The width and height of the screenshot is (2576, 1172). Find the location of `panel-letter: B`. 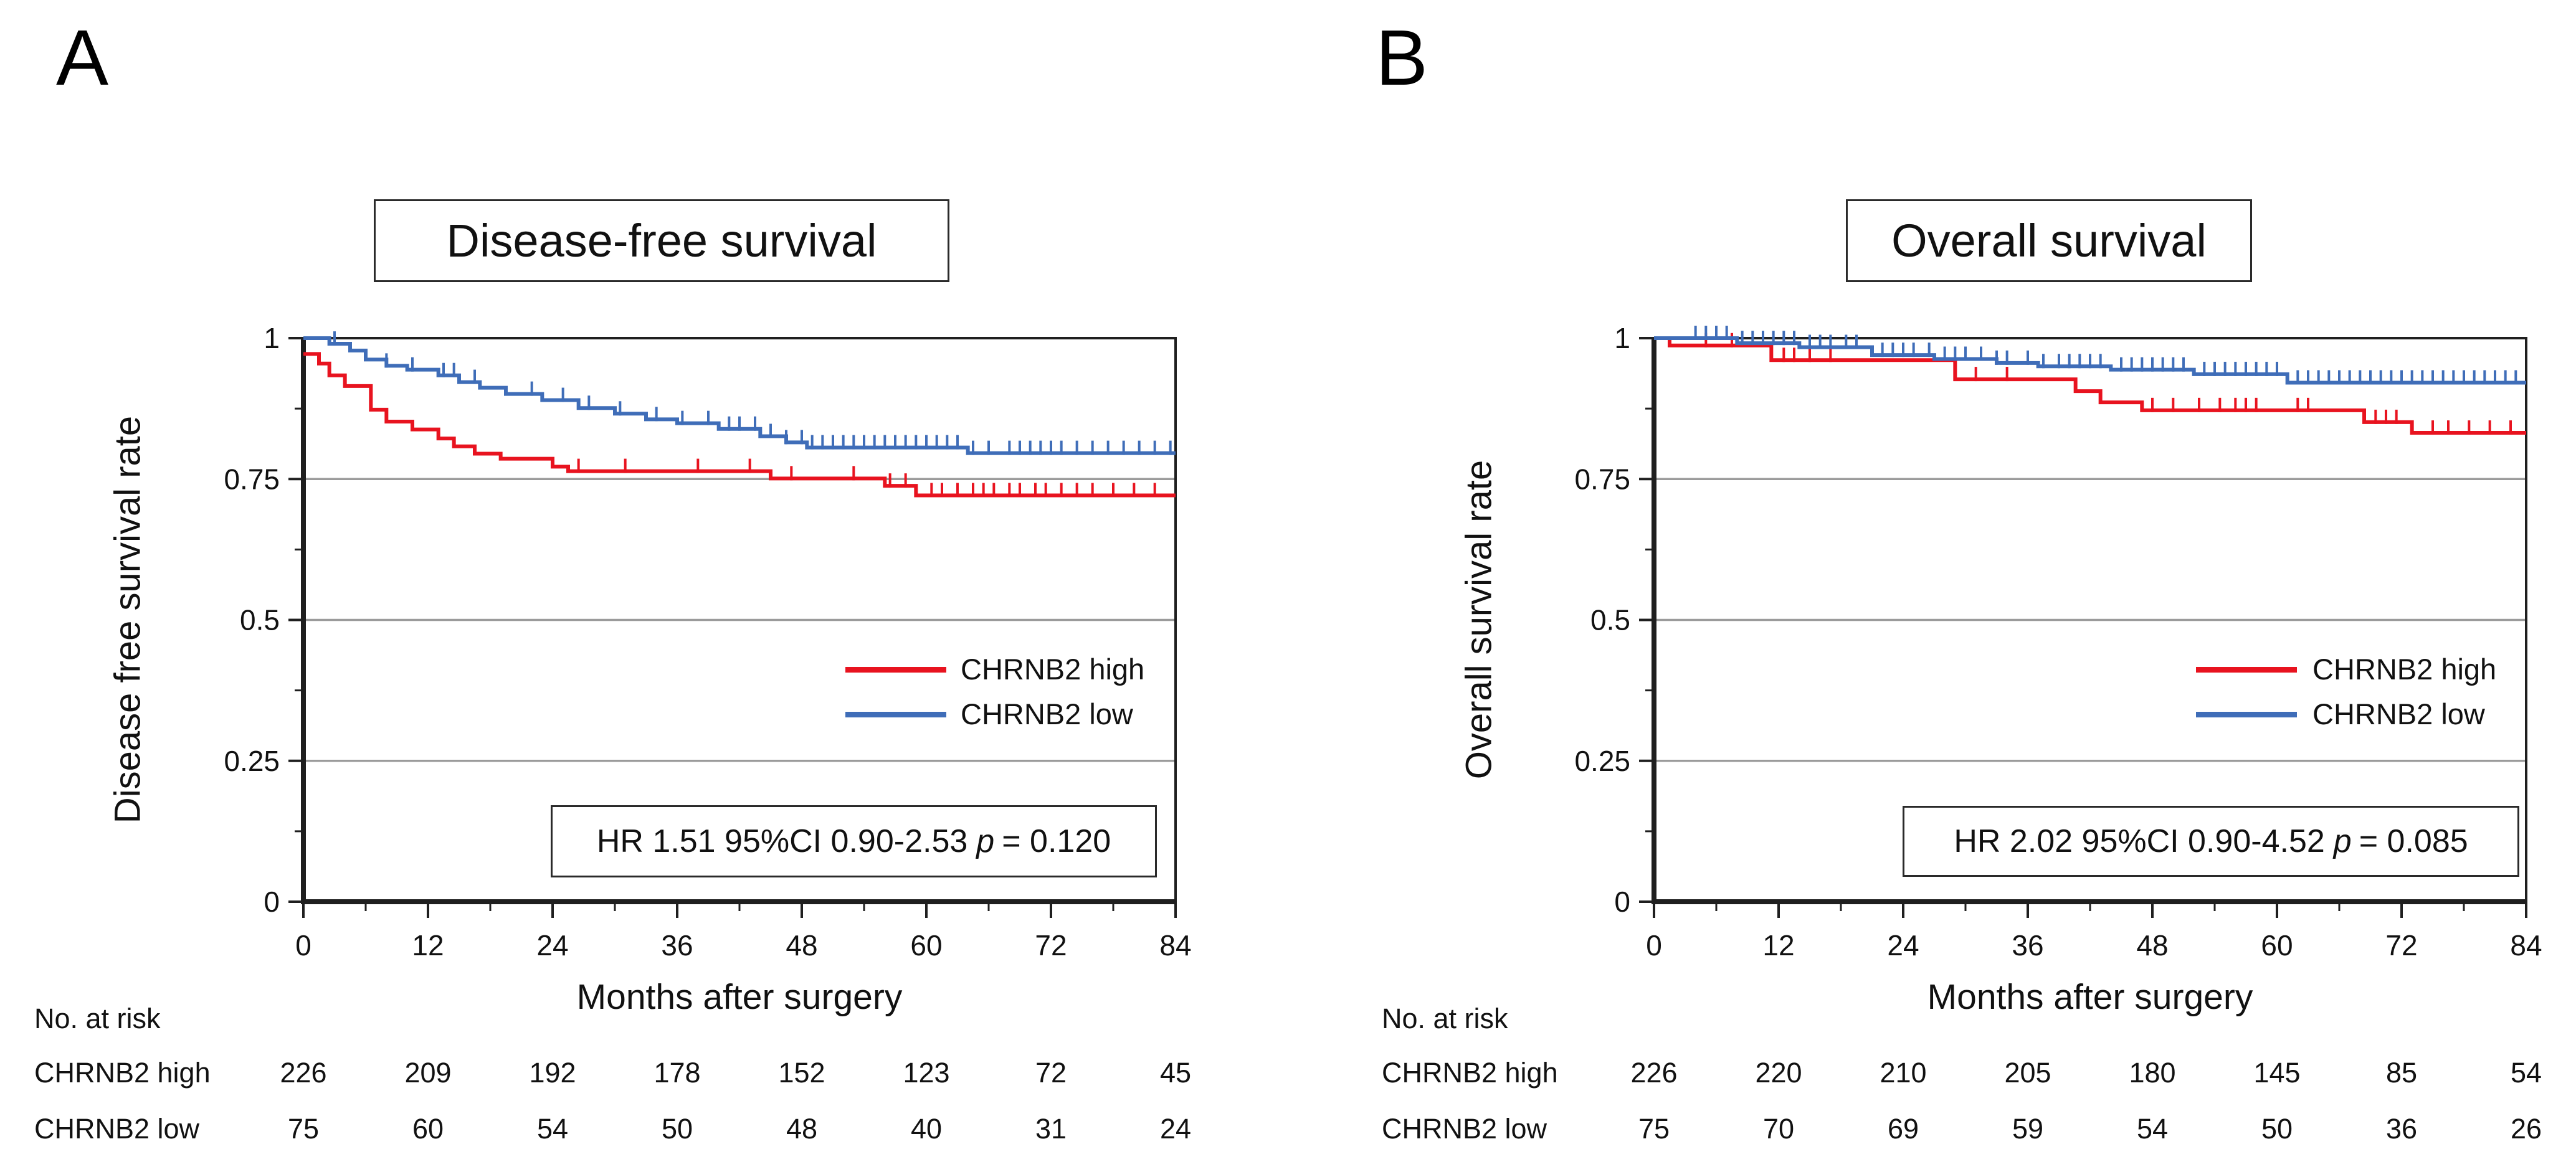

panel-letter: B is located at coordinates (1402, 58).